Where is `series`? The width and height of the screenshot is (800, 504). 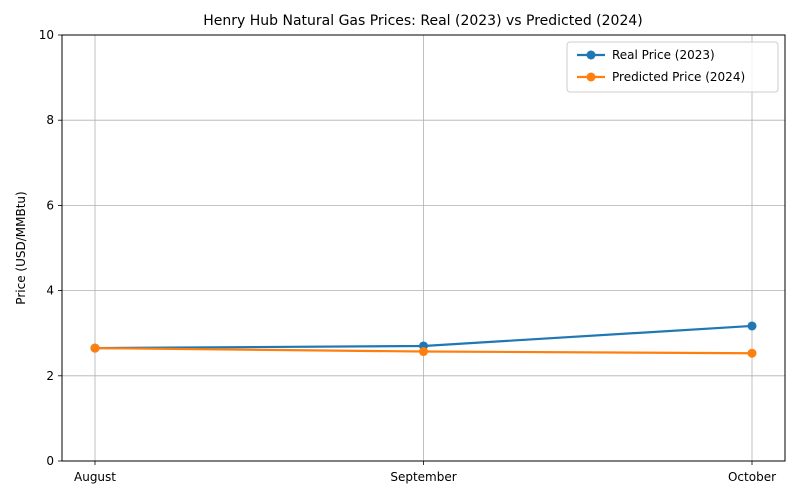
series is located at coordinates (423, 339).